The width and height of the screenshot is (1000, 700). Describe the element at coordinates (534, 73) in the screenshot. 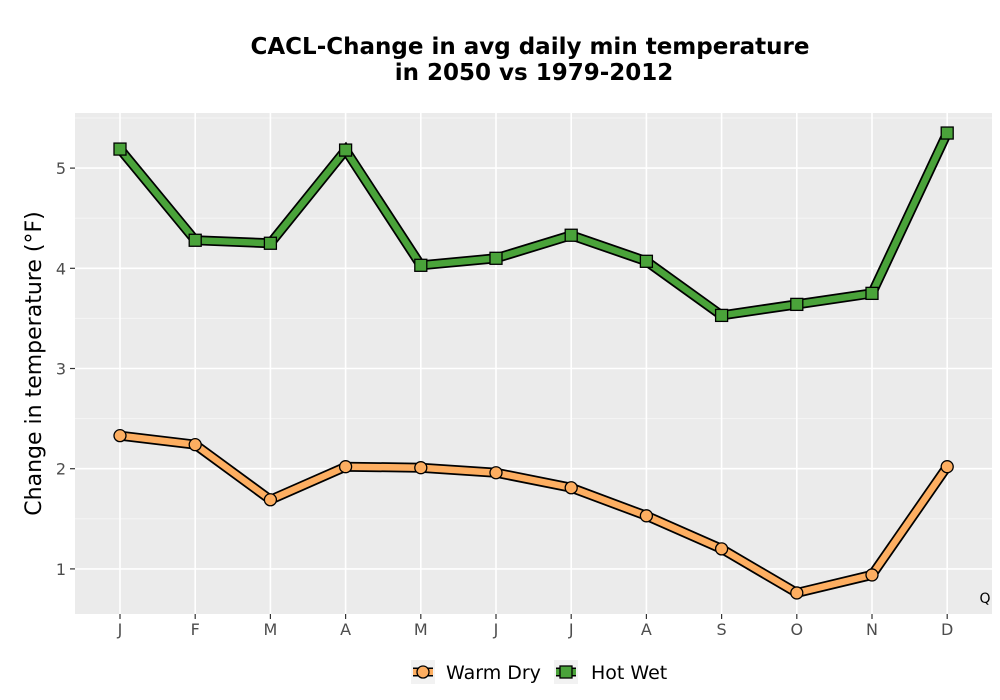

I see `chart-title-line-2: in 2050 vs 1979-2012` at that location.